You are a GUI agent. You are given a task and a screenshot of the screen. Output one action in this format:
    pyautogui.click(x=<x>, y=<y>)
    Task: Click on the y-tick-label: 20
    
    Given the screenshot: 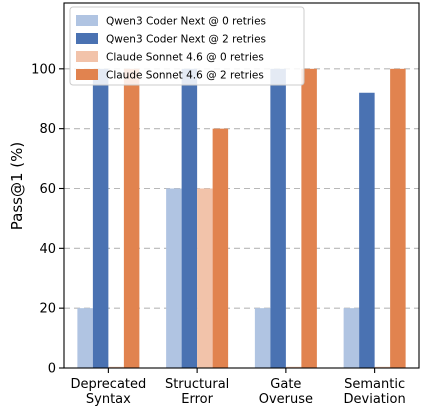 What is the action you would take?
    pyautogui.click(x=47, y=309)
    